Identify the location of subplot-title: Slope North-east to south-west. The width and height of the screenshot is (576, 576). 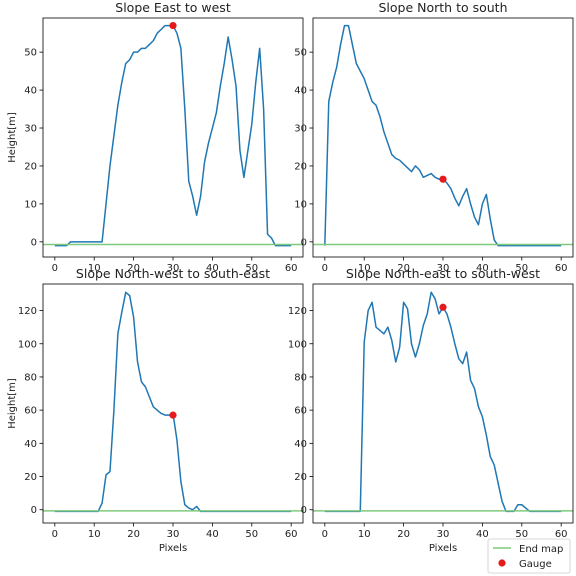
(443, 273).